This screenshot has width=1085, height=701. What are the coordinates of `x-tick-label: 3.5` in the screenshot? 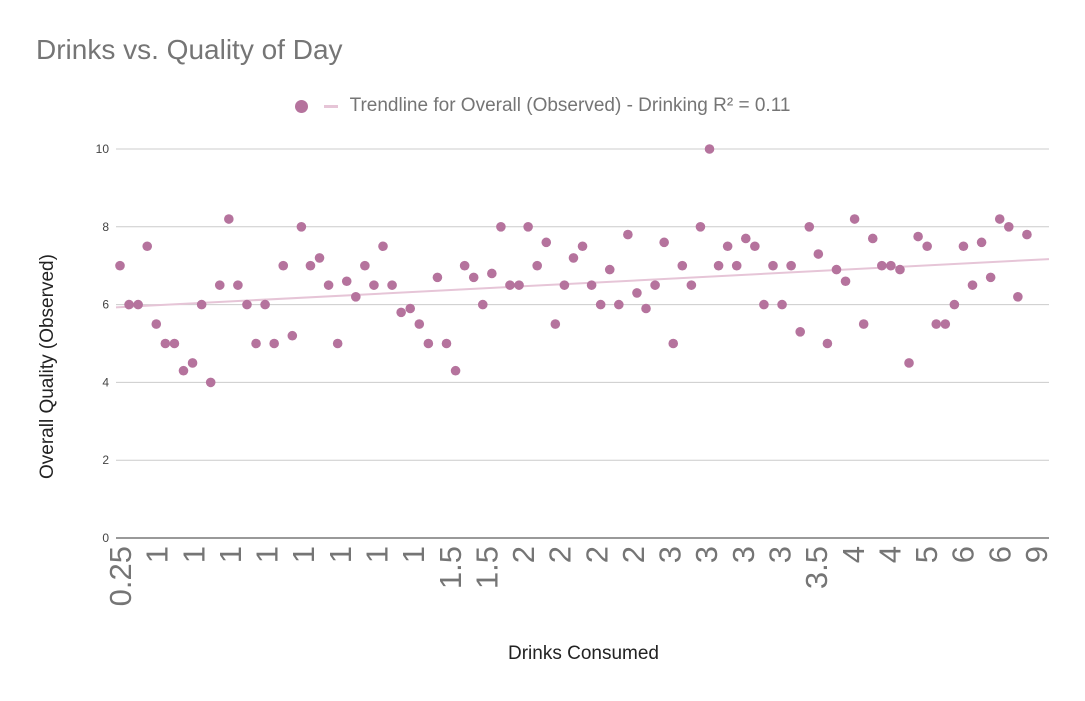 It's located at (816, 567).